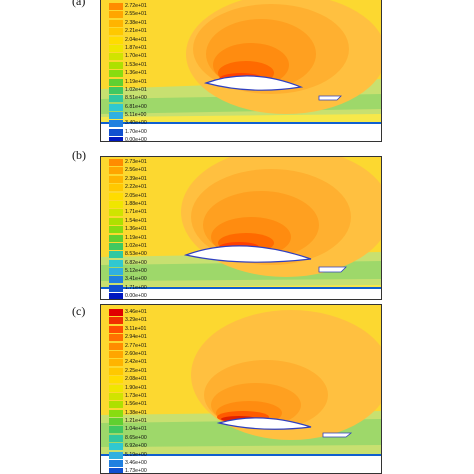 This screenshot has height=474, width=474. I want to click on legend-entry: 2.72e+01, so click(135, 6).